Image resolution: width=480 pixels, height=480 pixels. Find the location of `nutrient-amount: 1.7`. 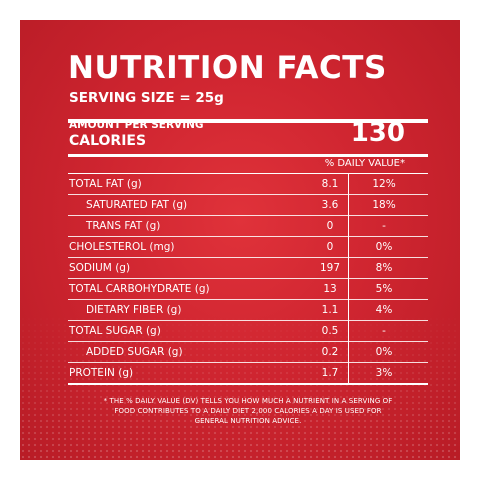

nutrient-amount: 1.7 is located at coordinates (330, 373).